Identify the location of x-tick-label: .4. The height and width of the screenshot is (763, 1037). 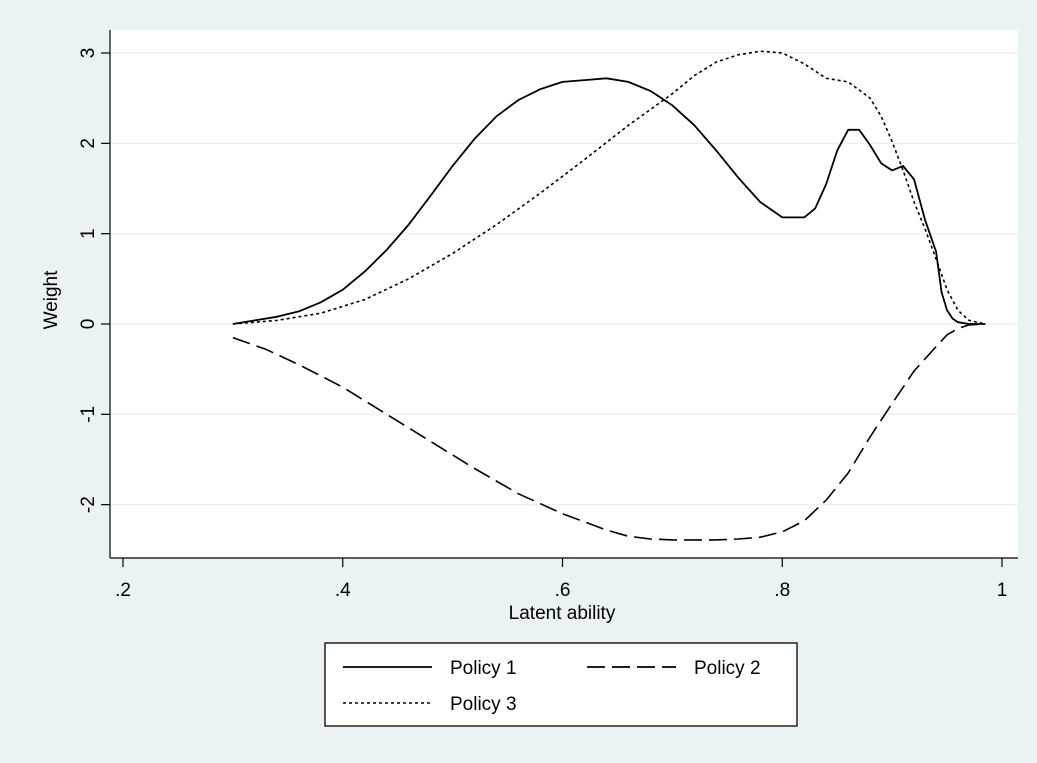
(343, 590).